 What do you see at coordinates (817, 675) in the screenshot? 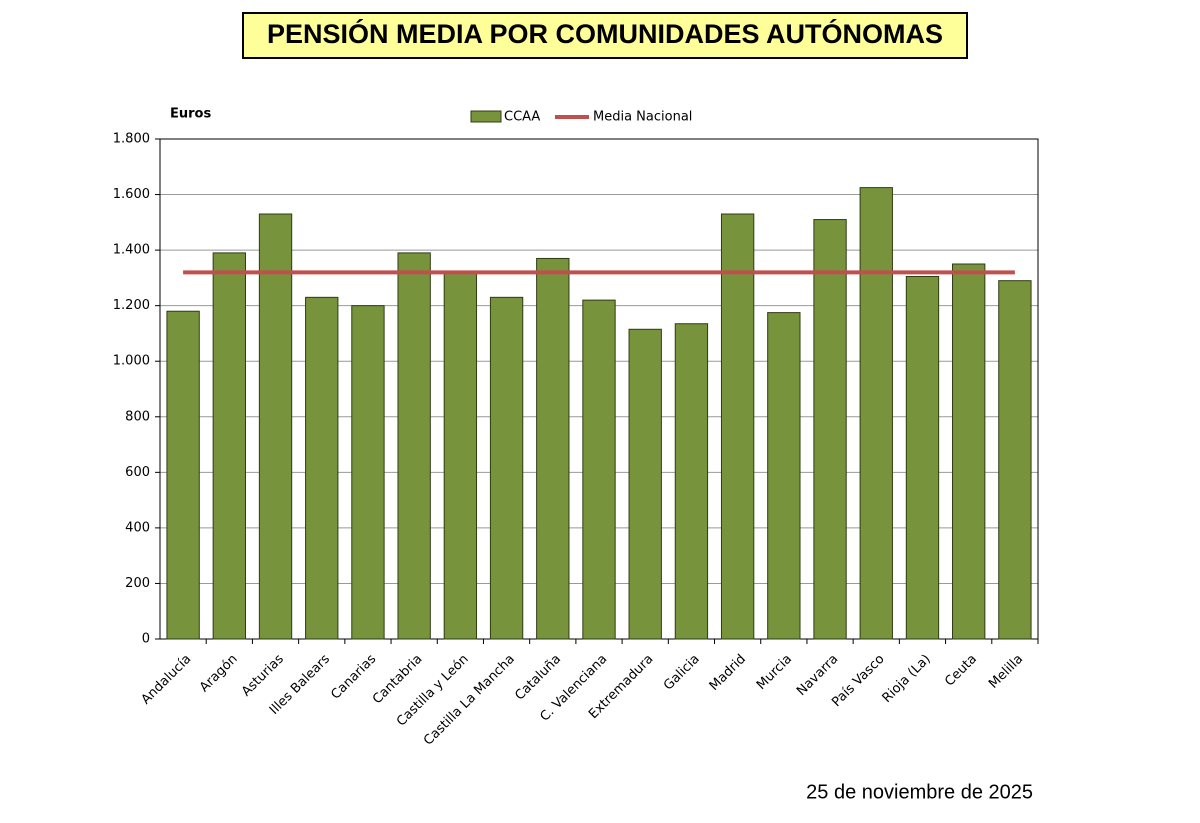
I see `x-tick-label: Navarra` at bounding box center [817, 675].